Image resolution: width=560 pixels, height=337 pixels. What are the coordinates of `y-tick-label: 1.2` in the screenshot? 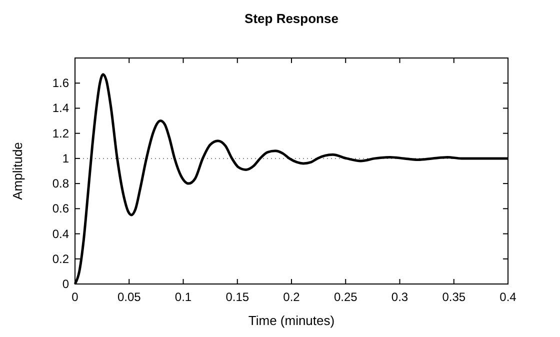 It's located at (61, 133).